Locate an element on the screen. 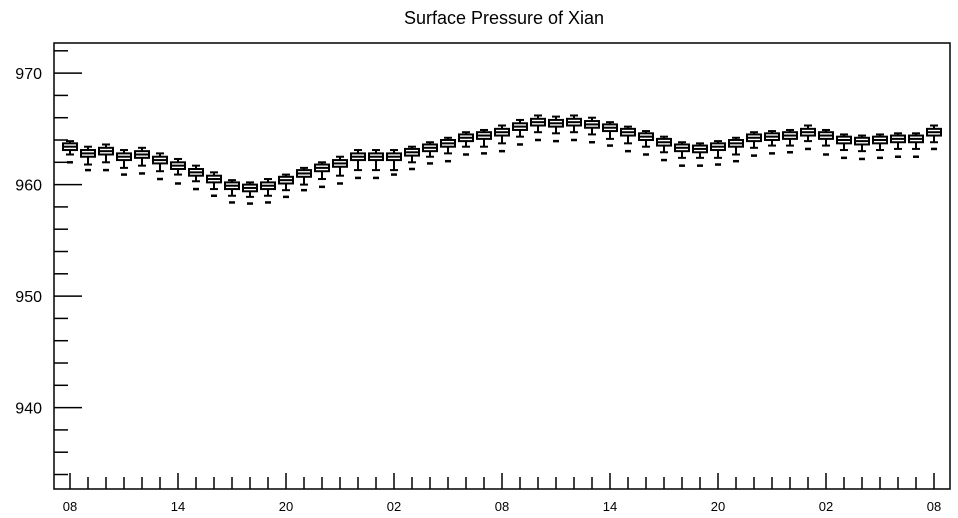 The height and width of the screenshot is (518, 958). y-axis: 940 950 960 970 is located at coordinates (48, 263).